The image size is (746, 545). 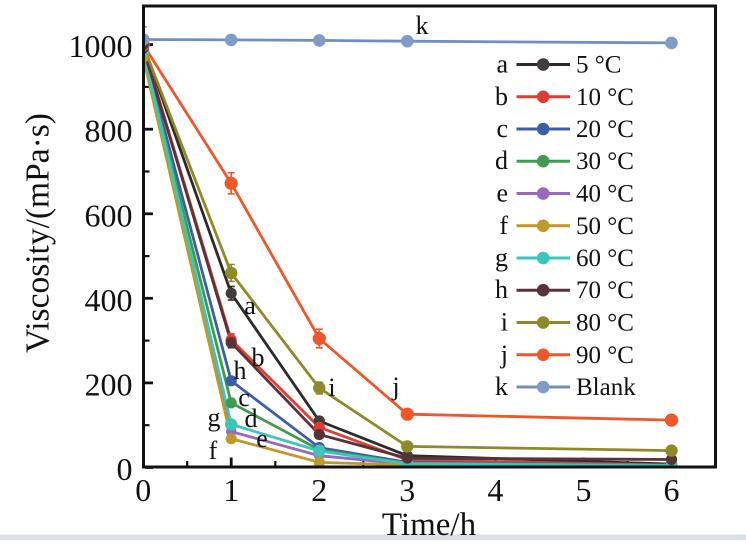 I want to click on svg-text: 70 °C, so click(x=605, y=290).